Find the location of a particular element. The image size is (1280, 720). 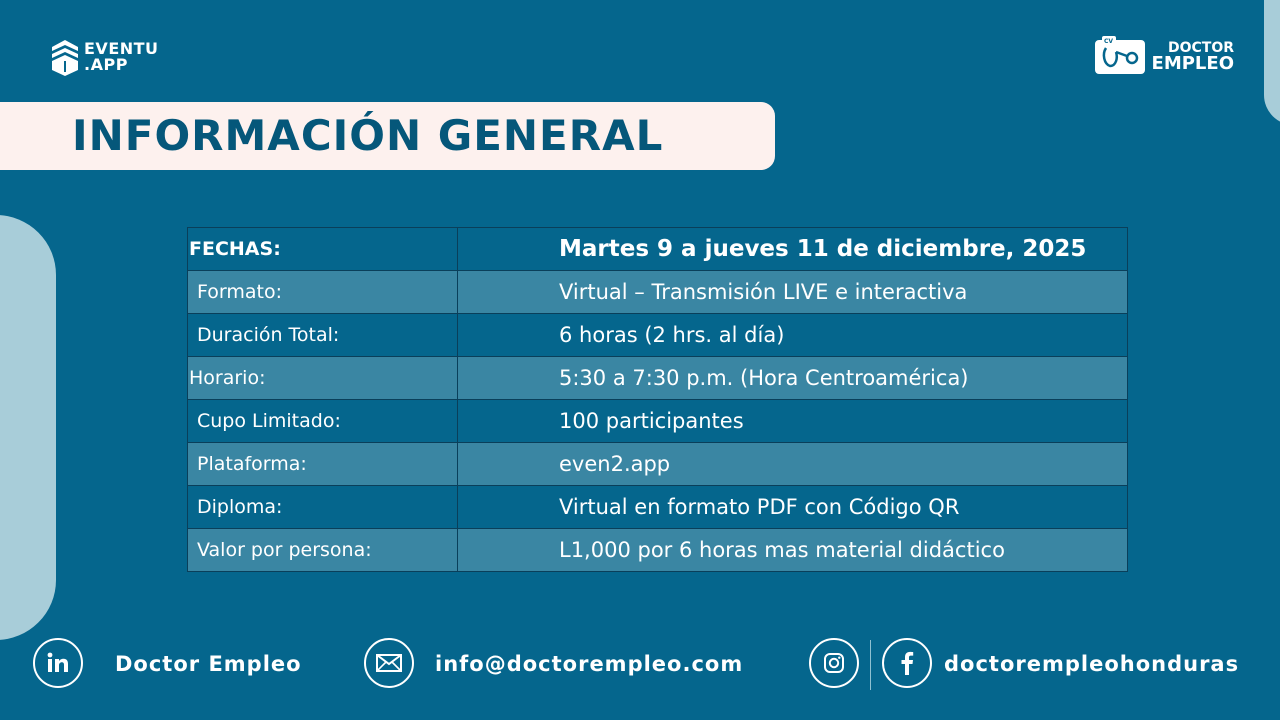

table-row: Duración Total: 6 horas (2 hrs. al día) is located at coordinates (657, 335).